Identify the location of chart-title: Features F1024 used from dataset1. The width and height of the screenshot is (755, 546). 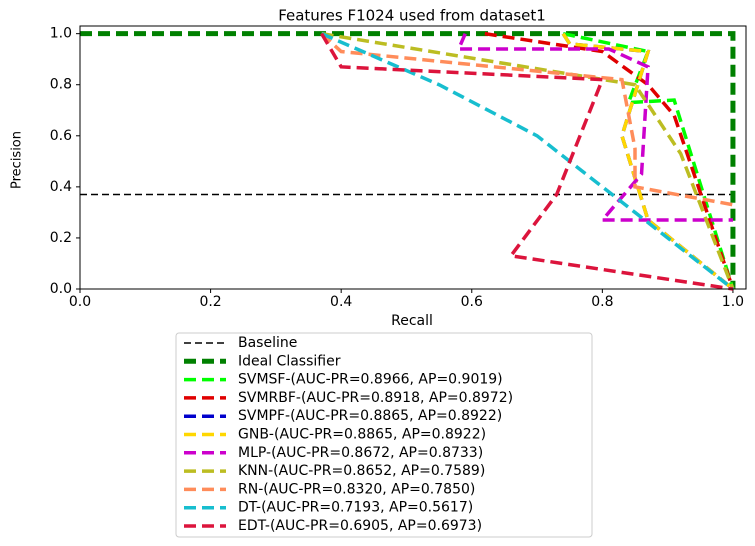
(412, 16).